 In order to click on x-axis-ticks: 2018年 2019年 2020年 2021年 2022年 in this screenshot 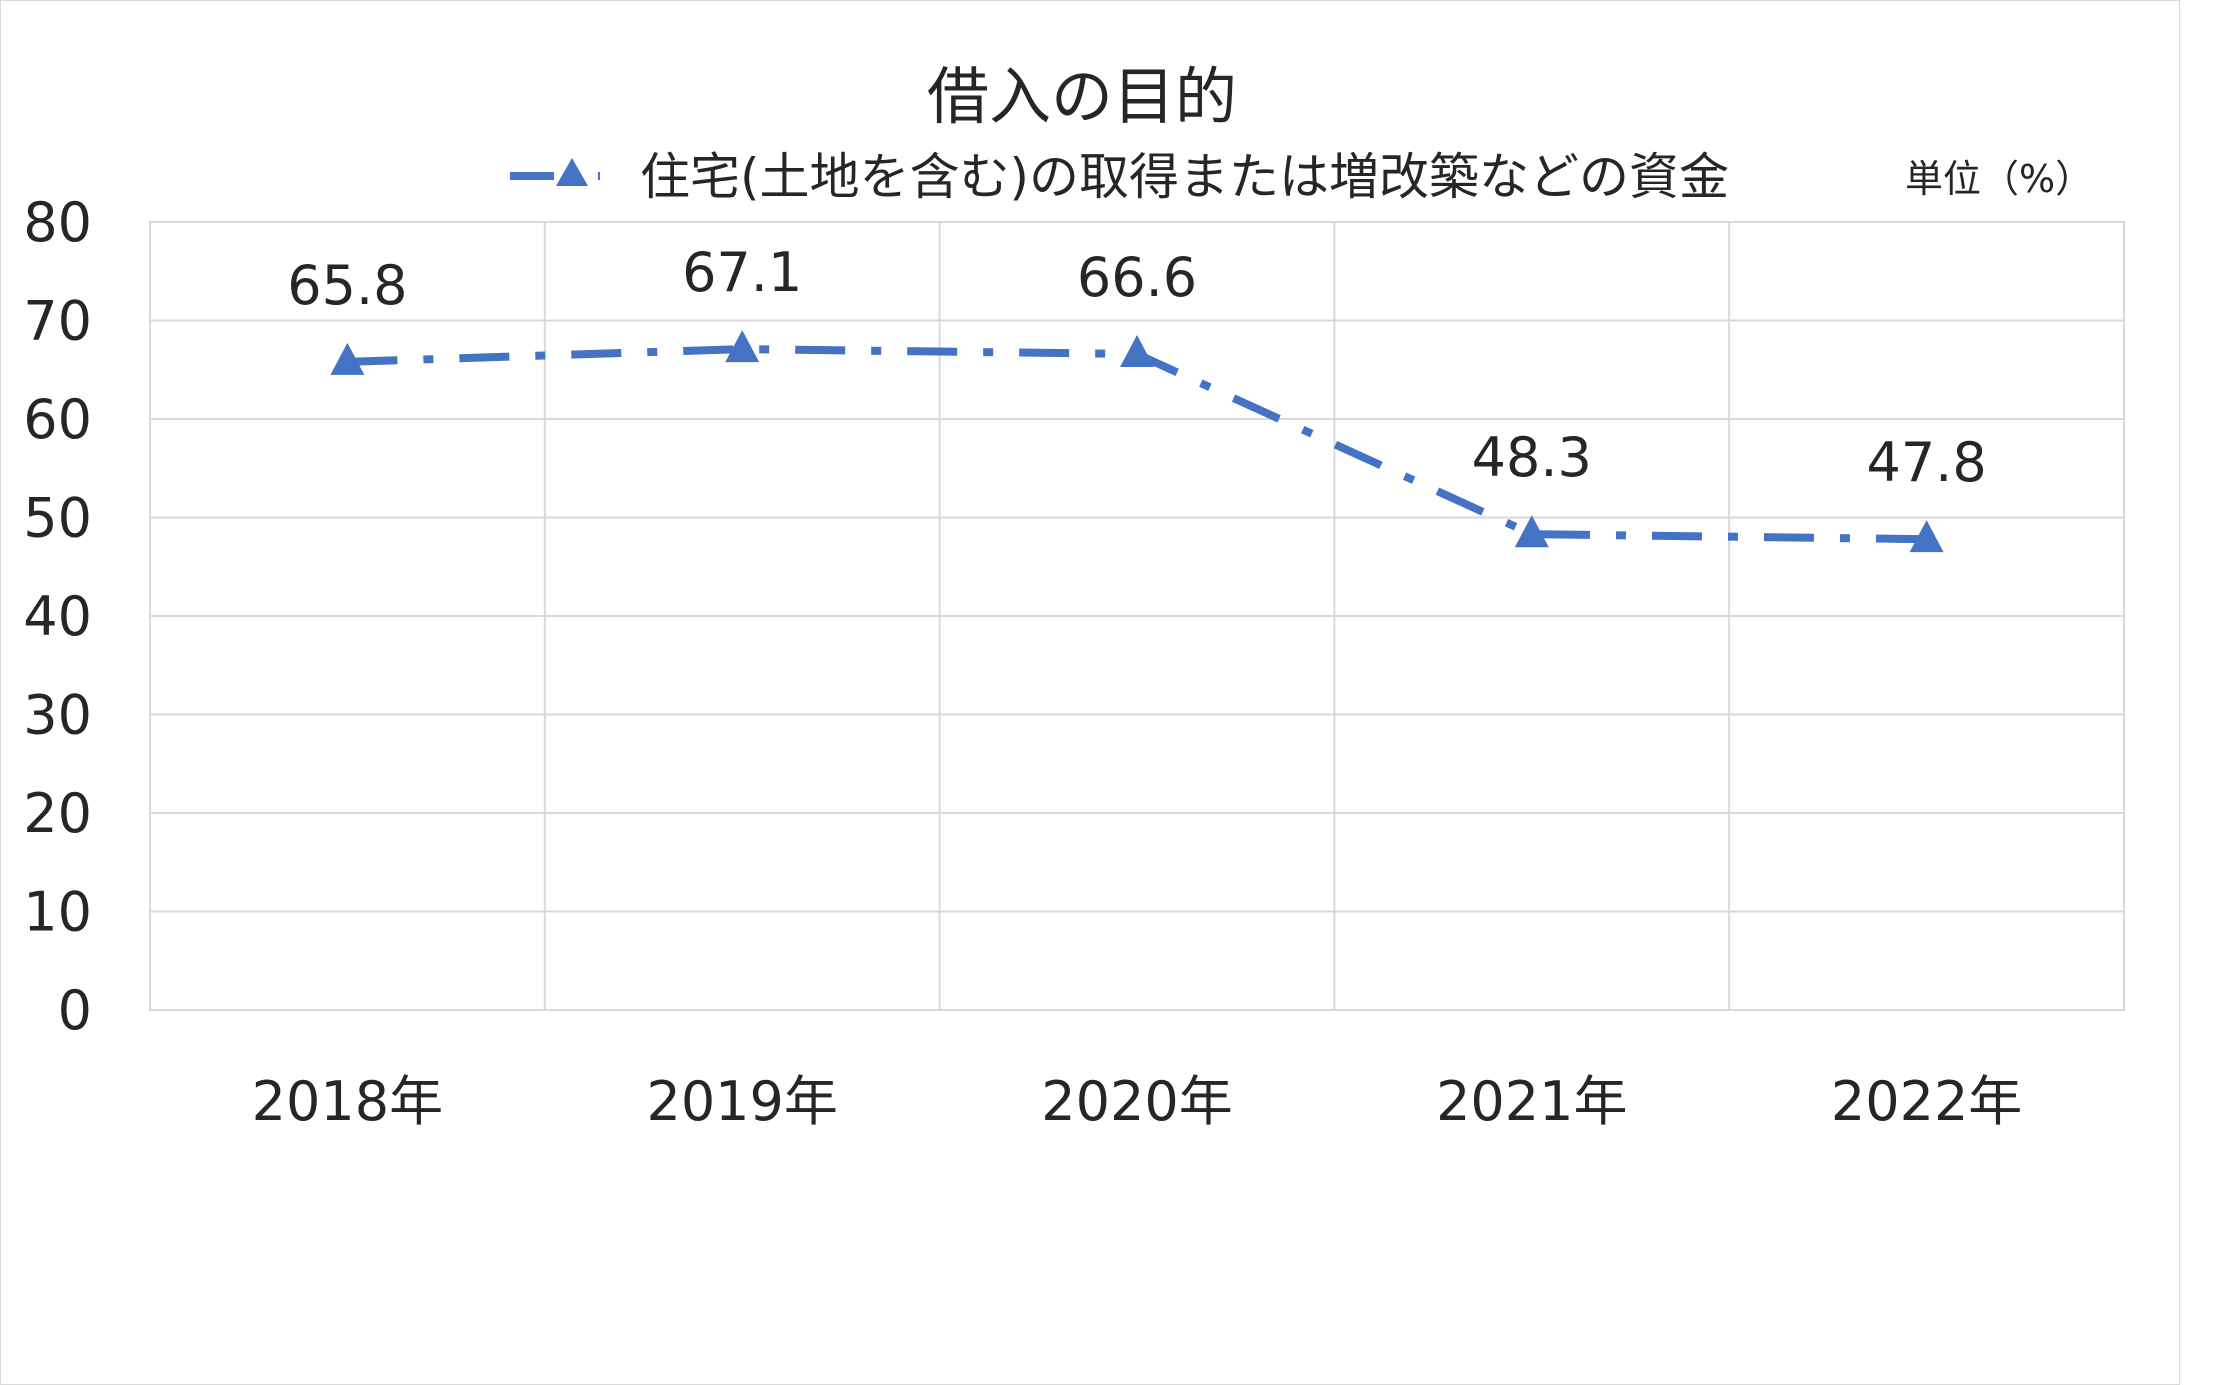, I will do `click(1137, 1101)`.